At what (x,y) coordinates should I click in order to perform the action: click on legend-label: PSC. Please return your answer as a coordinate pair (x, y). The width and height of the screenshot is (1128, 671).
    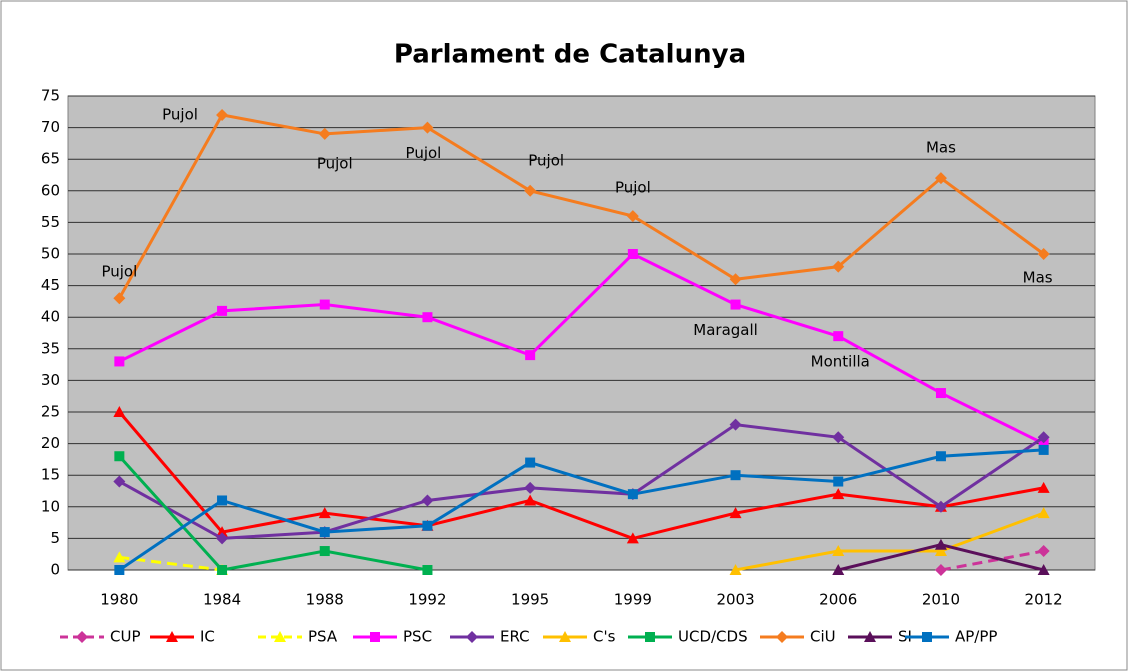
    Looking at the image, I should click on (417, 637).